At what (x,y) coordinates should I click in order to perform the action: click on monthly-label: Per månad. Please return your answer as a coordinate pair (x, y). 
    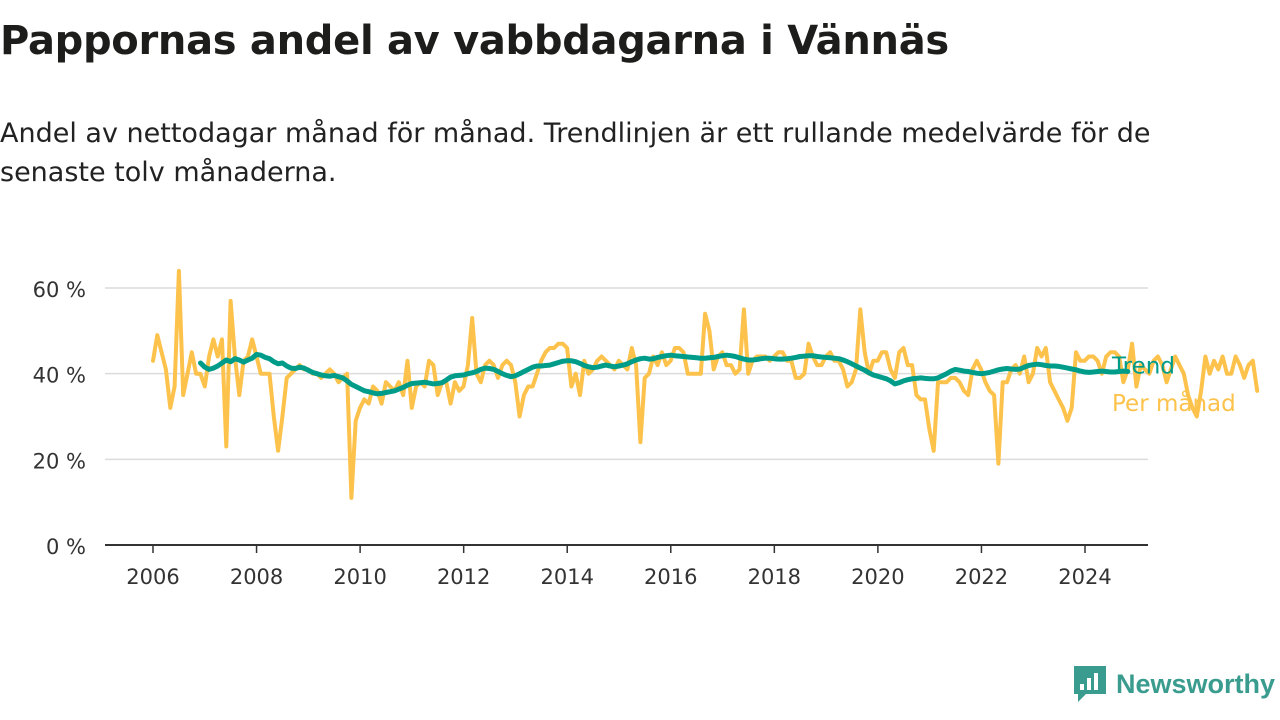
    Looking at the image, I should click on (1174, 403).